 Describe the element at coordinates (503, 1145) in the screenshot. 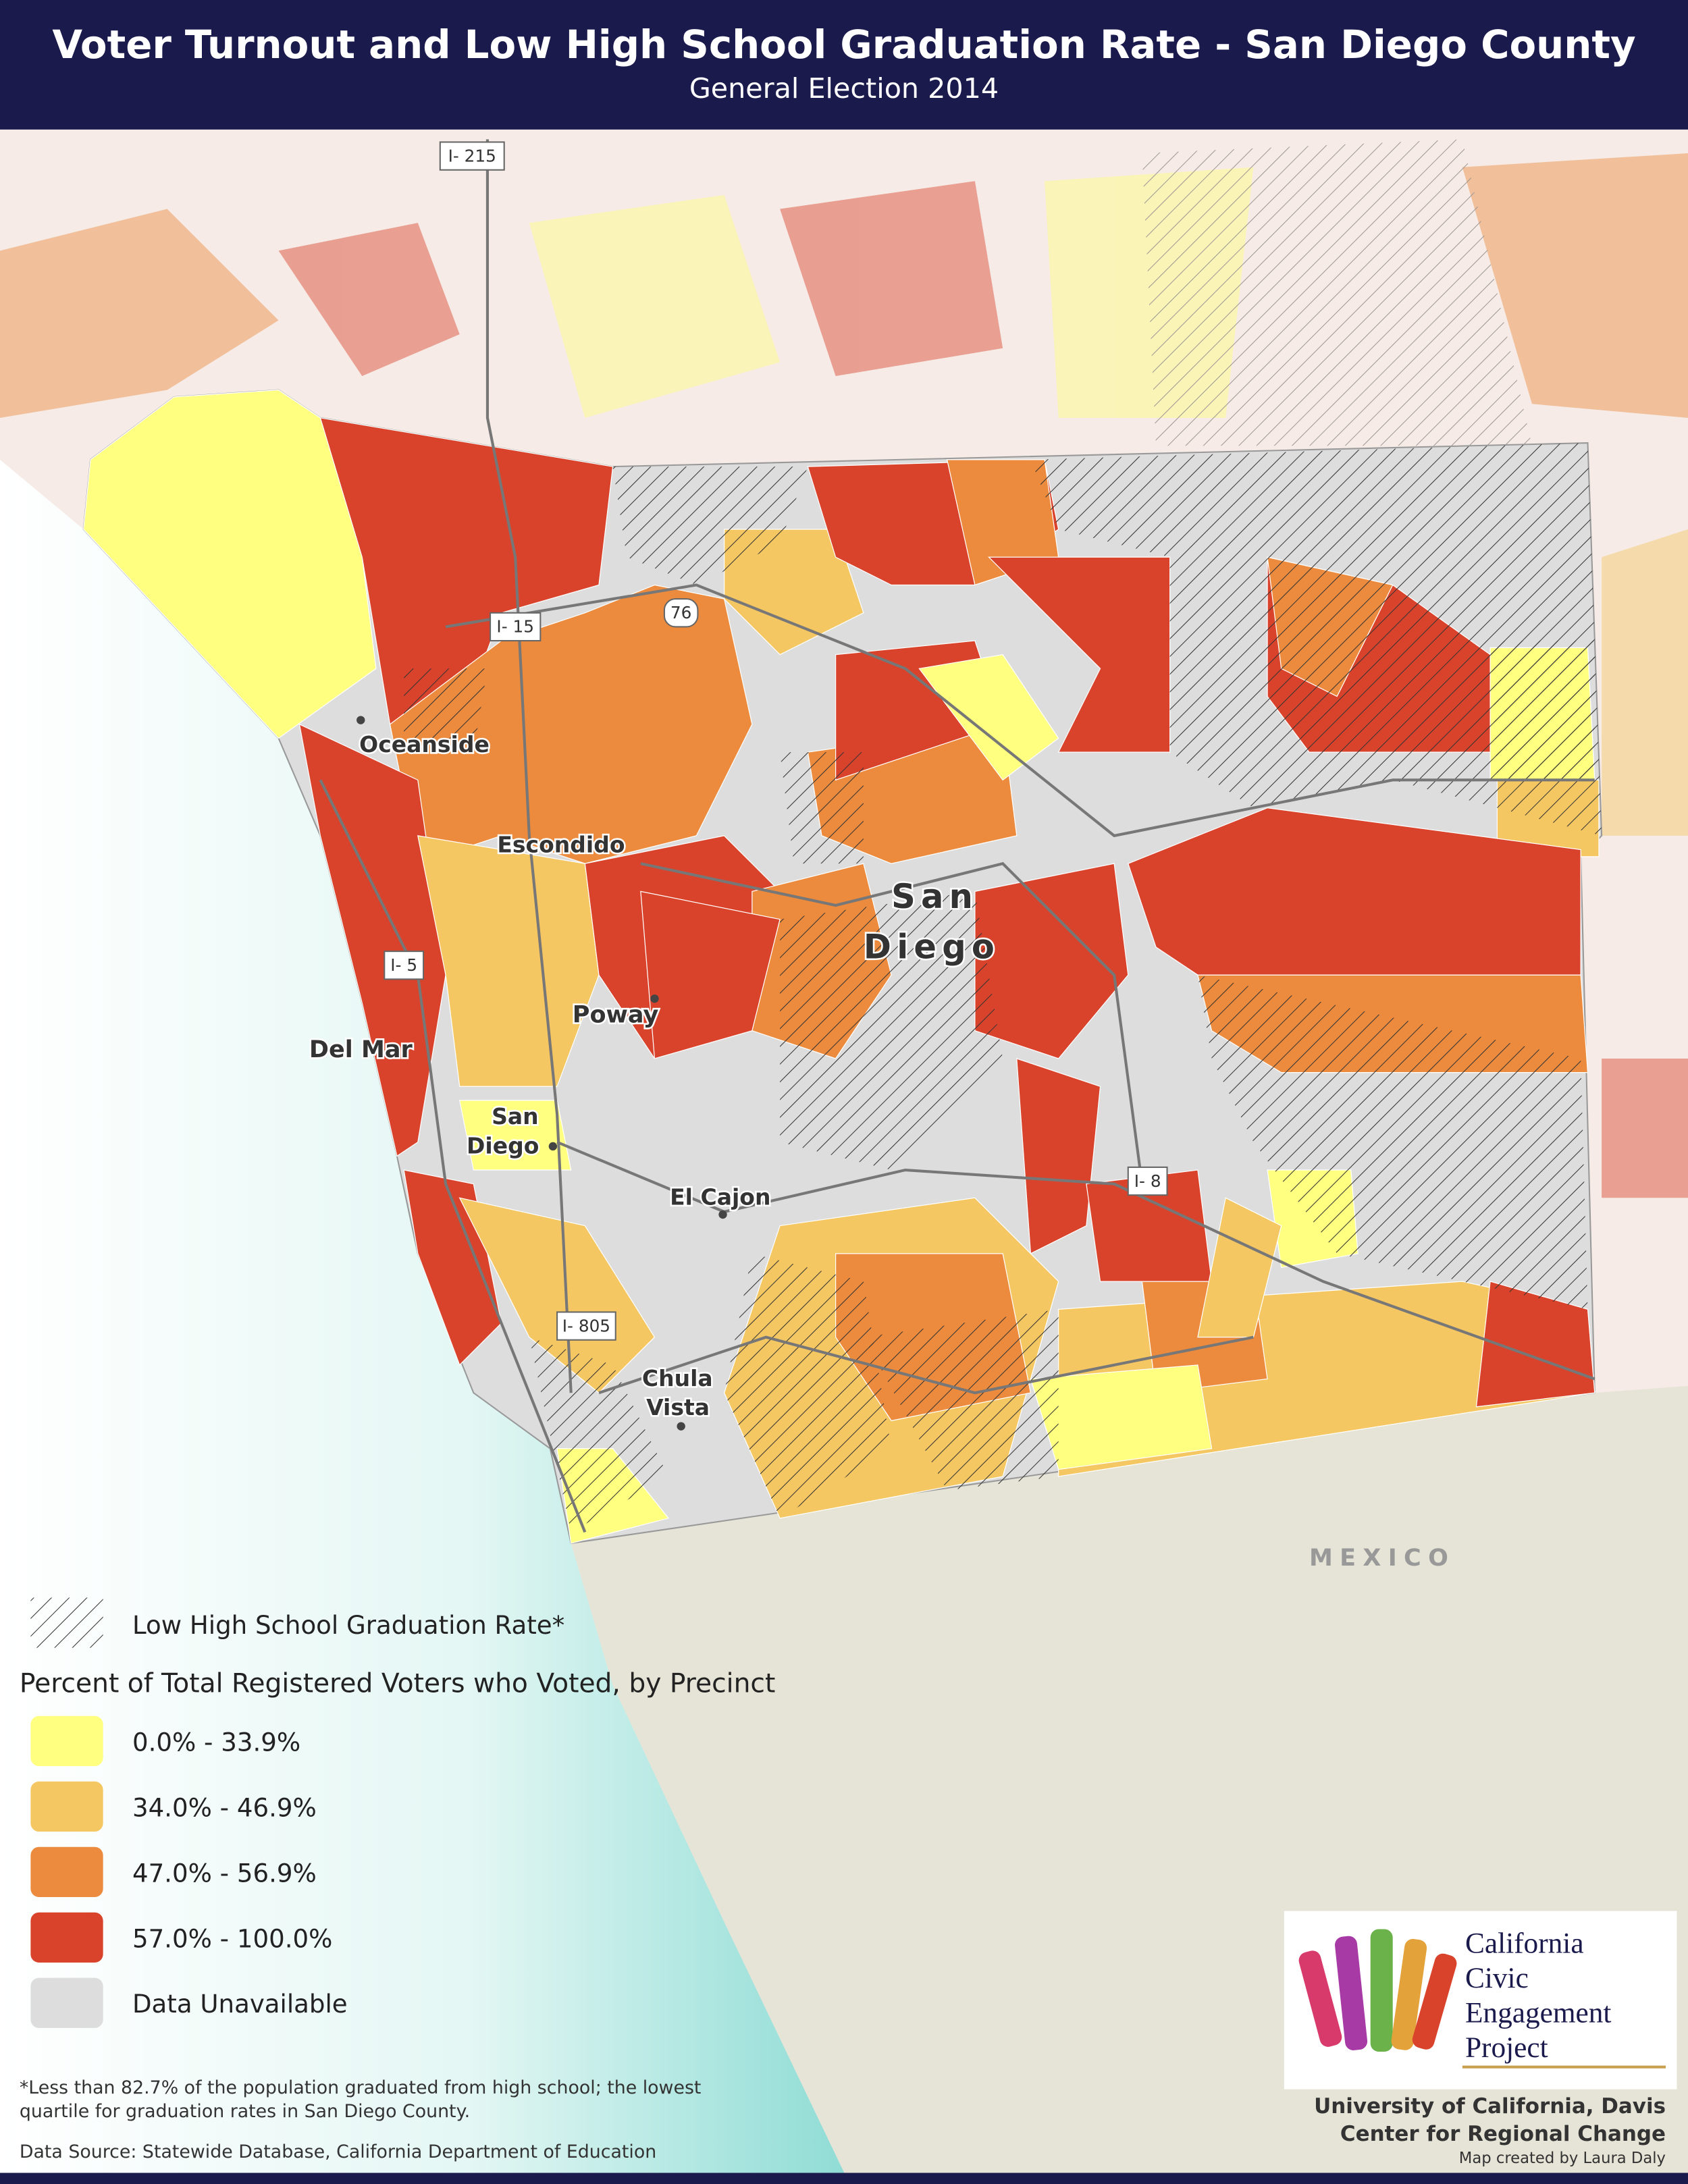

I see `place-label: Diego` at that location.